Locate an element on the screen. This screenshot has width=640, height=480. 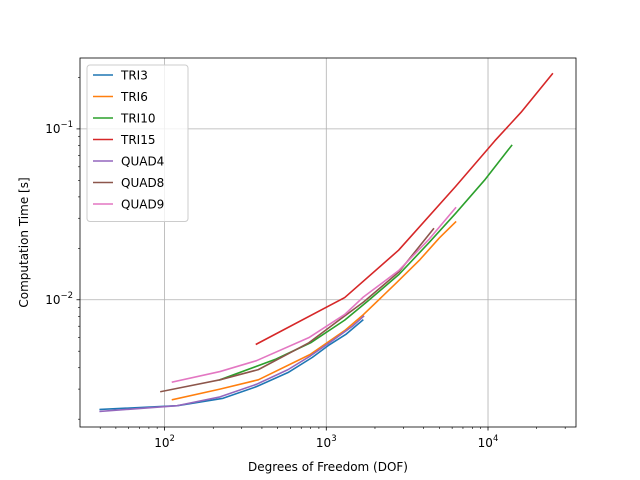
legend-label-tri10: TRI10 is located at coordinates (137, 119).